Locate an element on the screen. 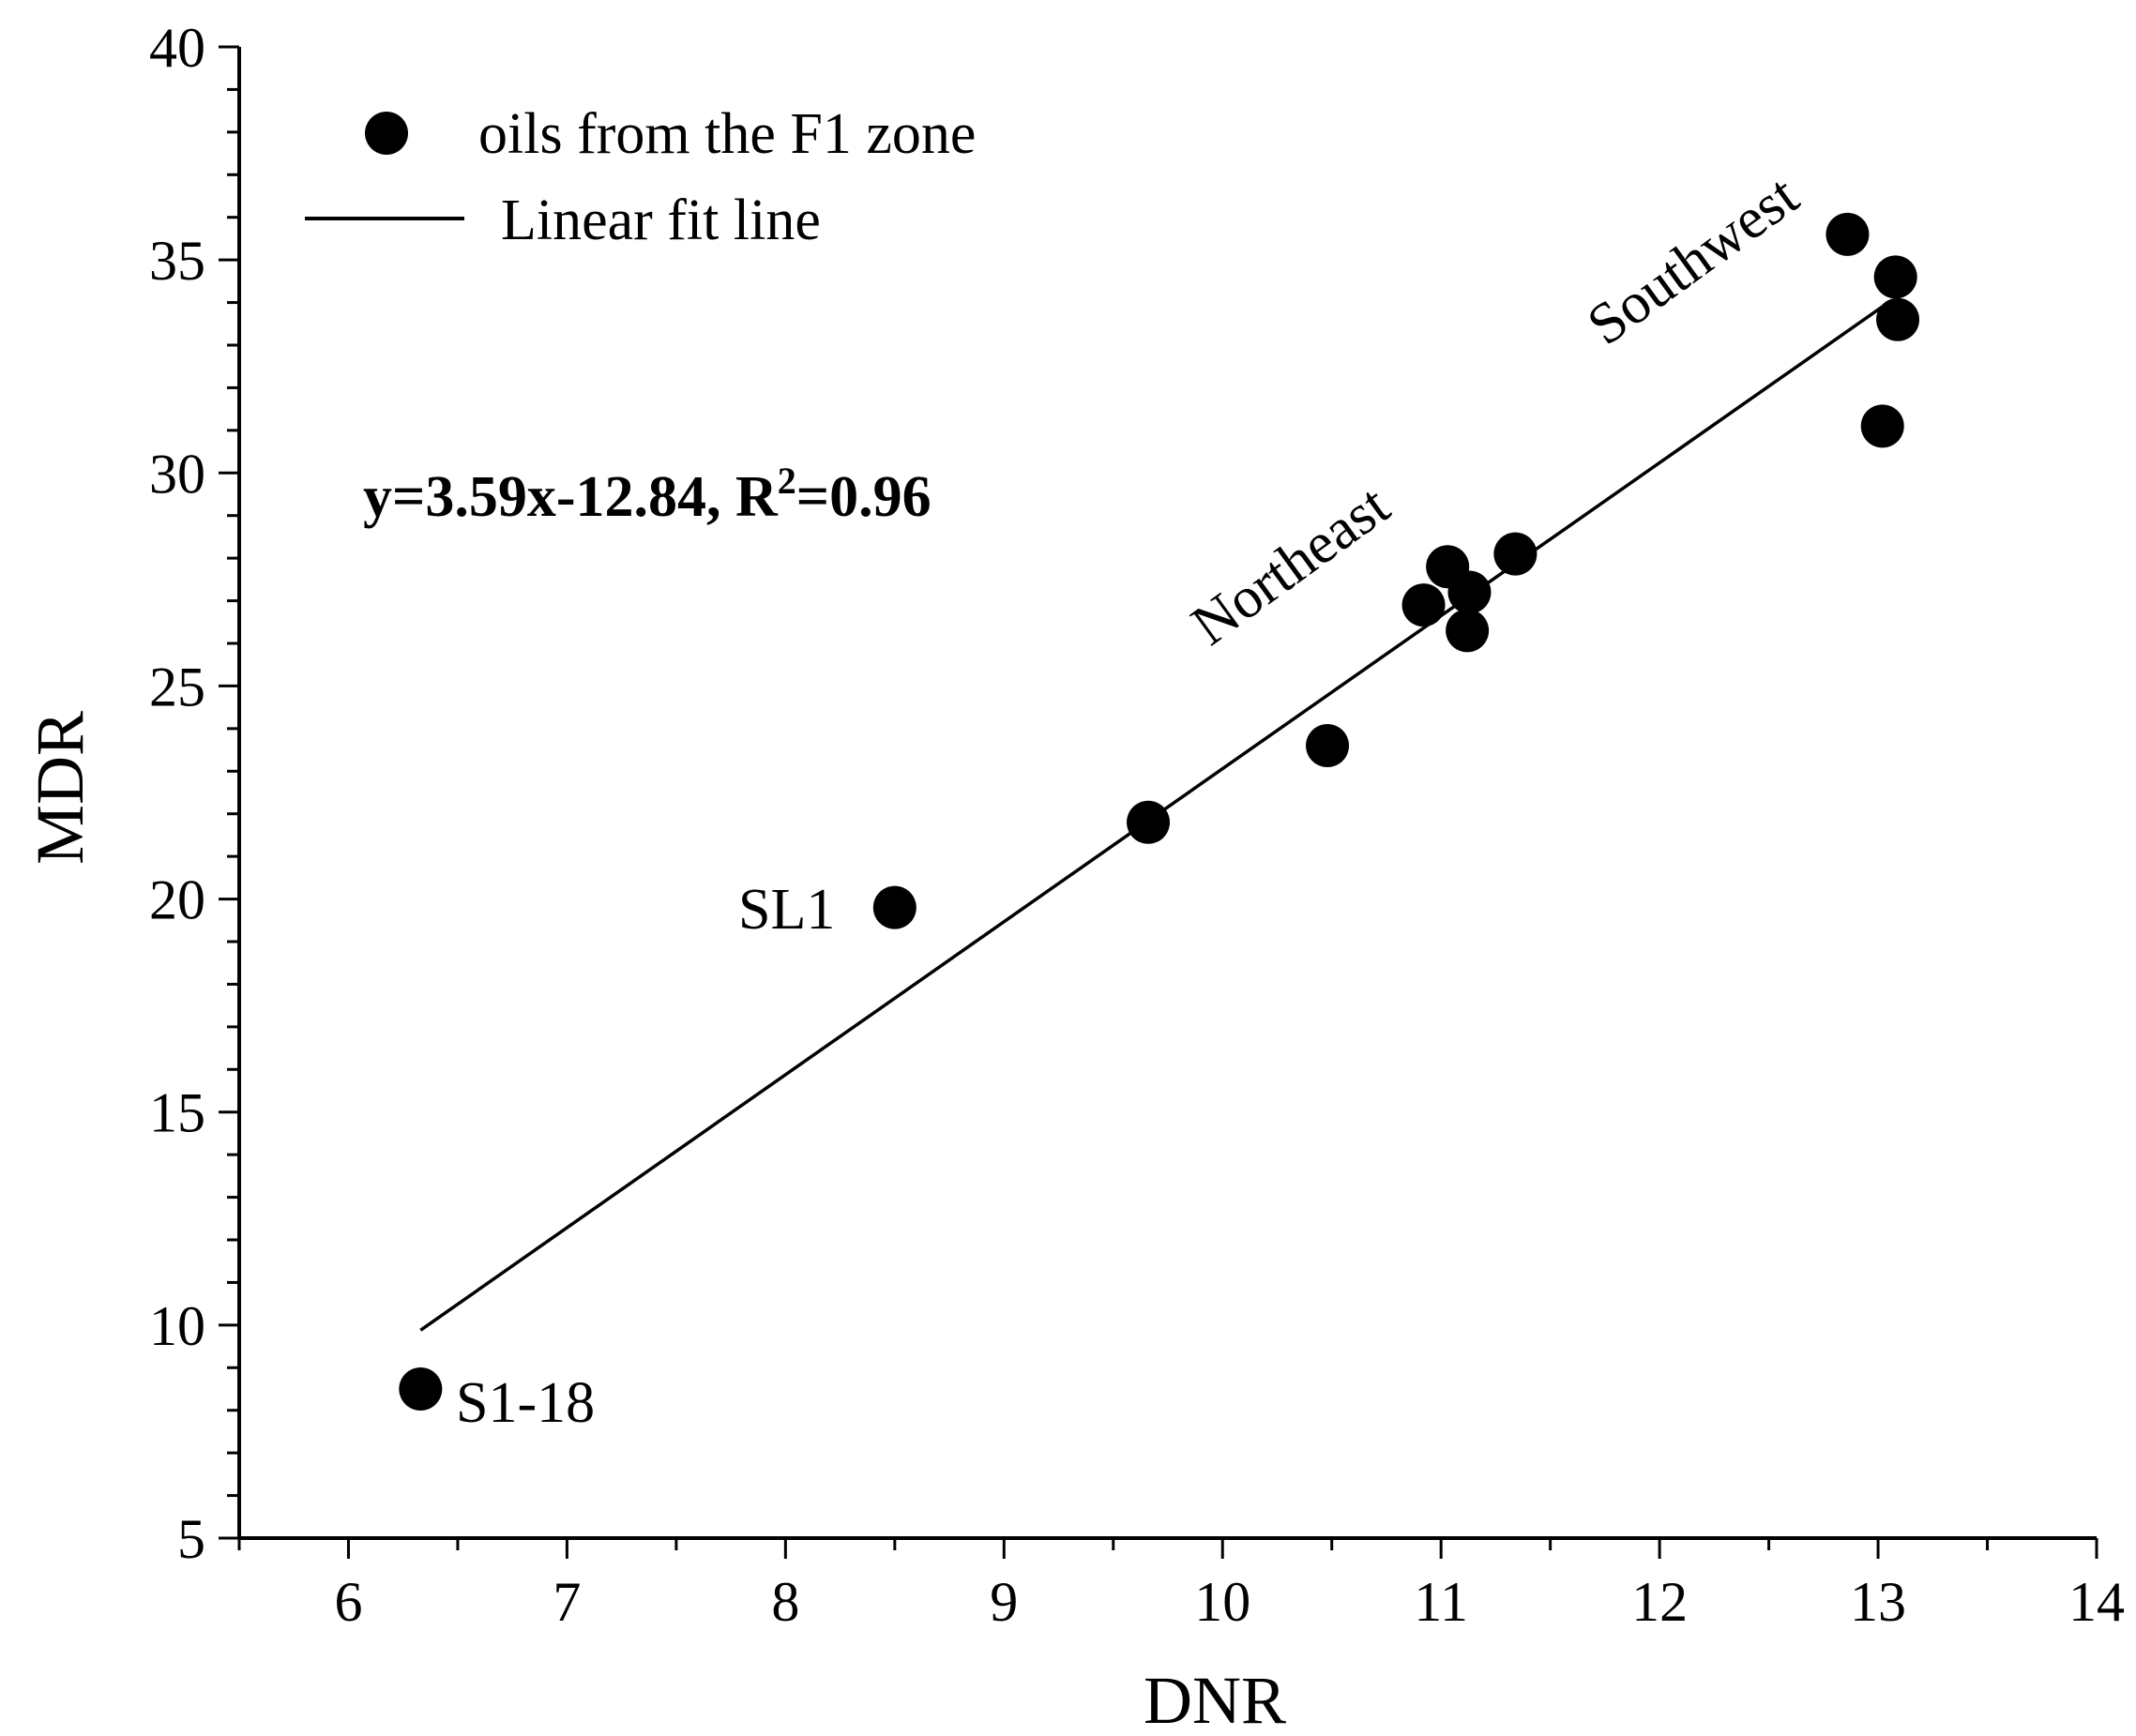  x-tick-label: 12 is located at coordinates (1659, 1602).